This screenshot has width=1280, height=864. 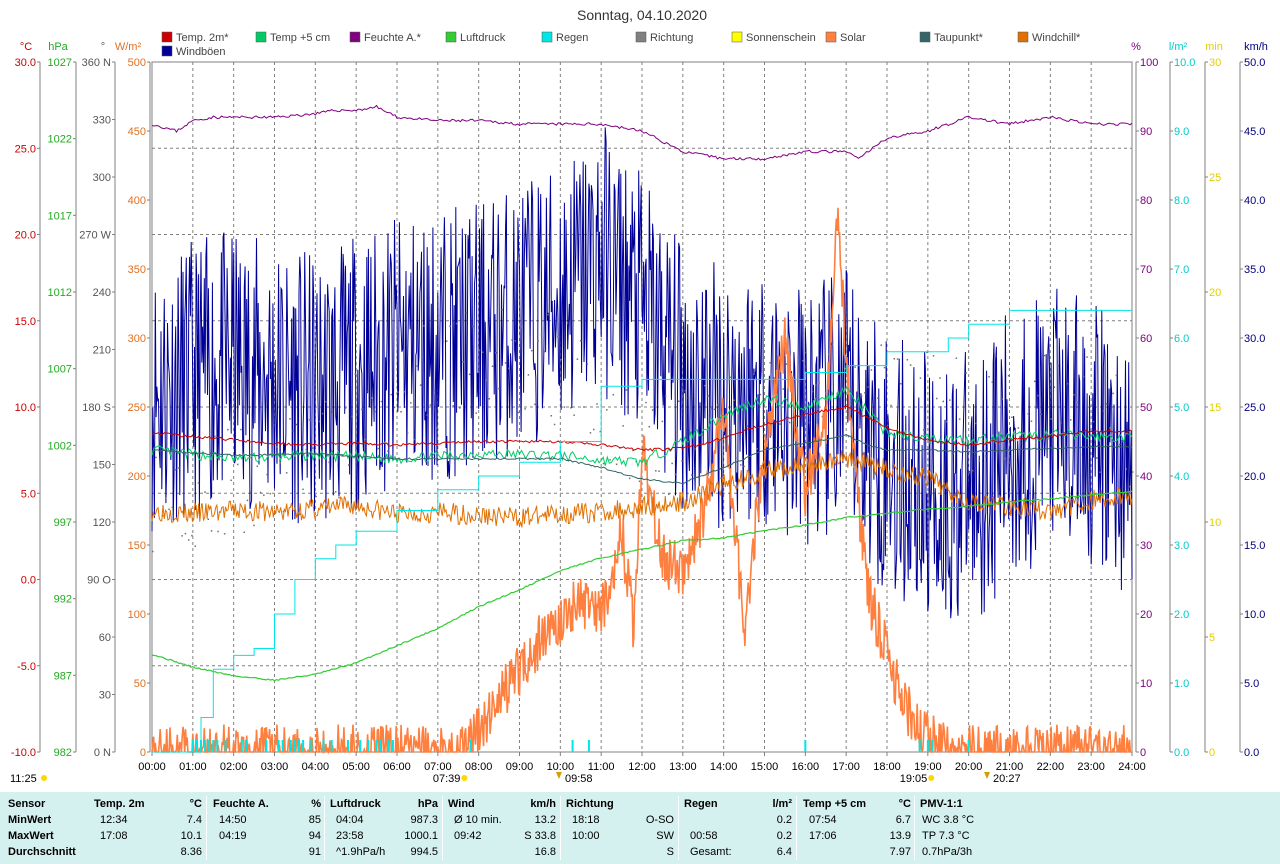 What do you see at coordinates (60, 216) in the screenshot?
I see `axis-tick-label: 1017` at bounding box center [60, 216].